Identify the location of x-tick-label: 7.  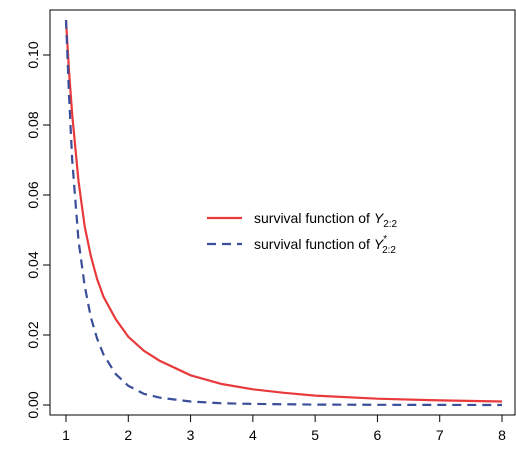
(440, 435).